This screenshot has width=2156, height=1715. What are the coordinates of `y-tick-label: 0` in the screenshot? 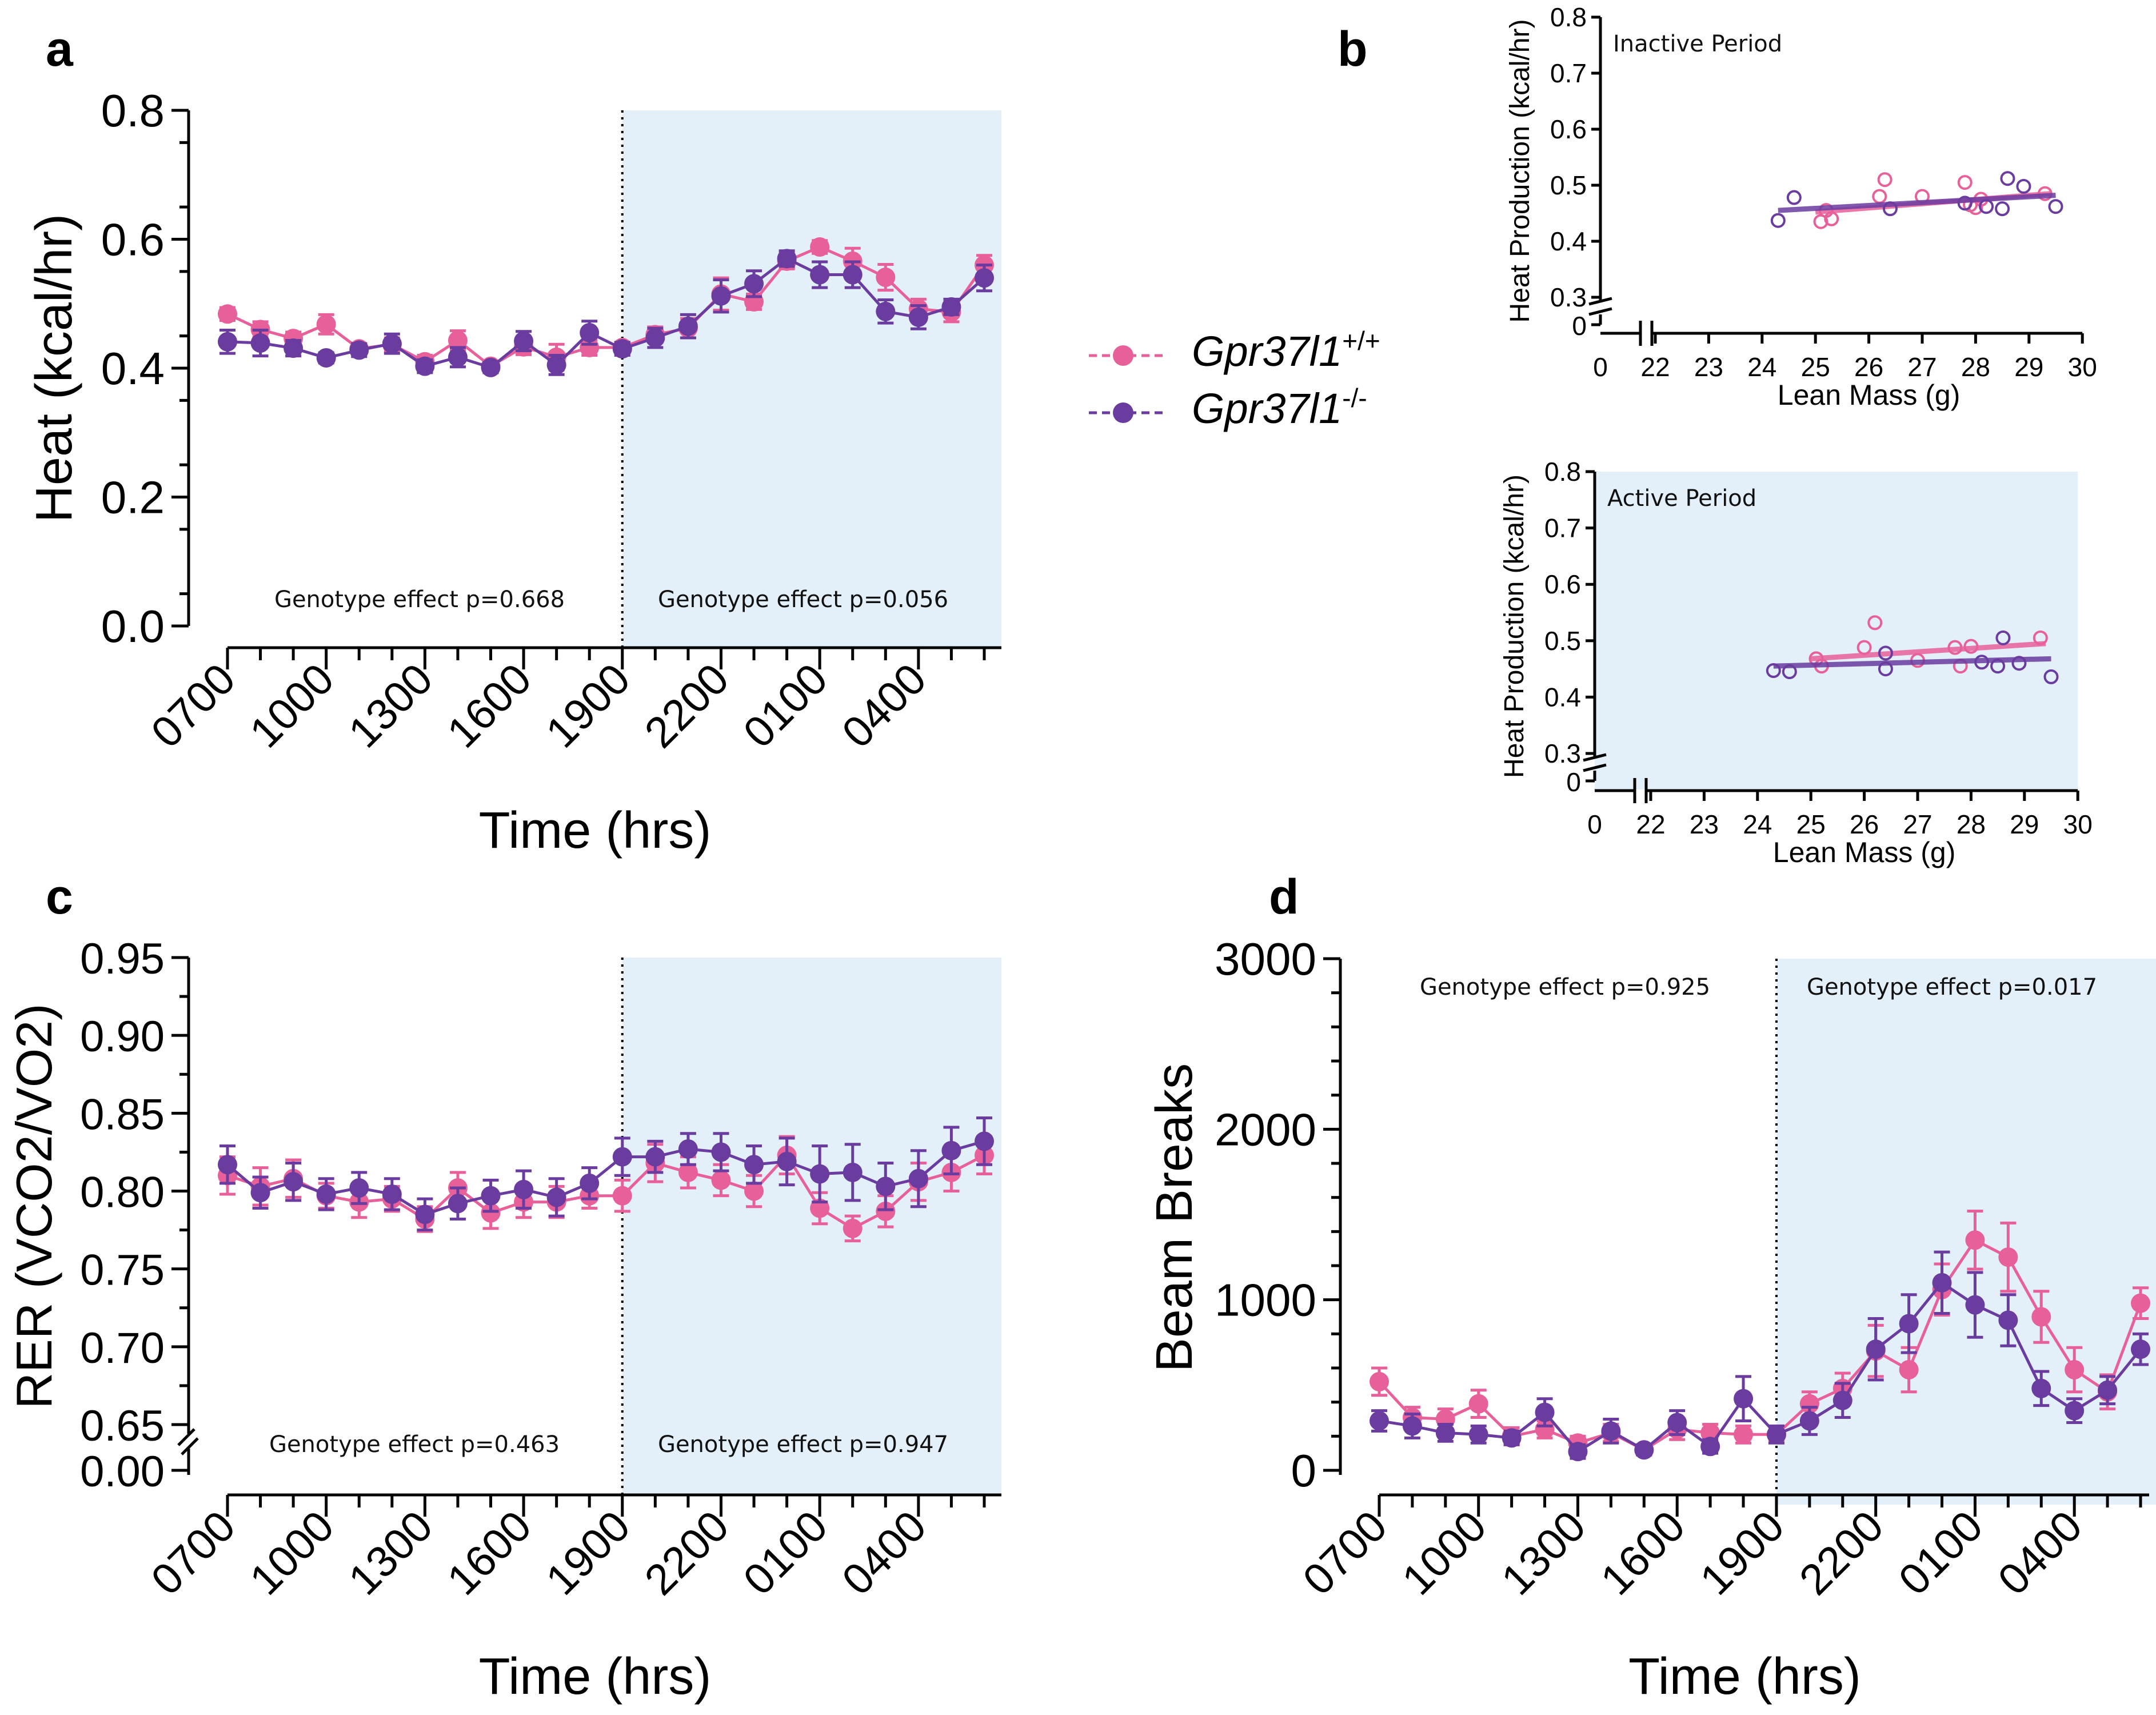 It's located at (1579, 326).